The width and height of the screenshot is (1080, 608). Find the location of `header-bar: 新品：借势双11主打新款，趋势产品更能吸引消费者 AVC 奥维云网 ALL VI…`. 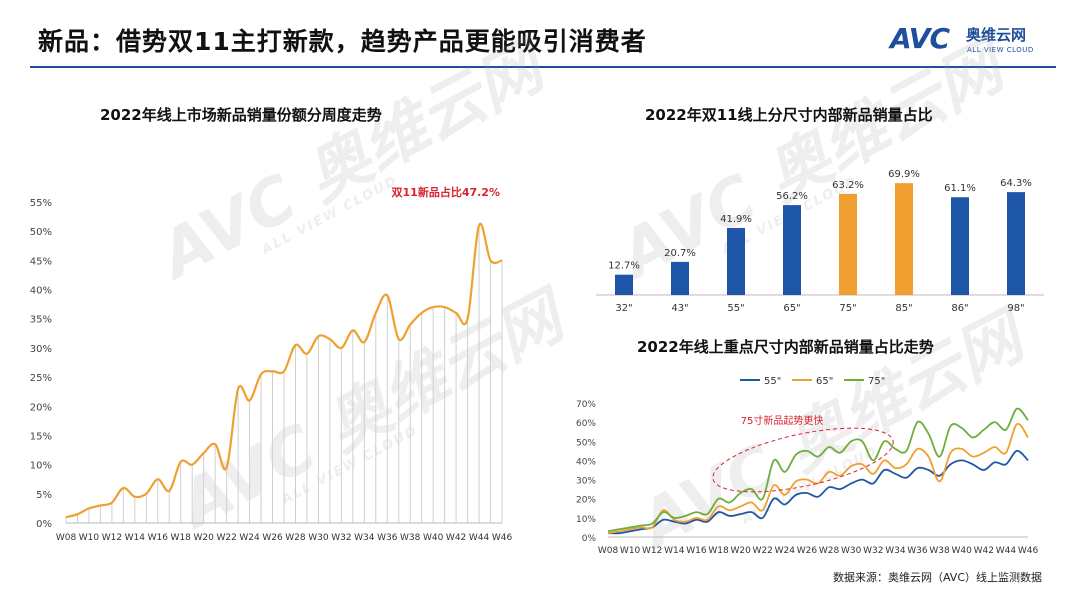

header-bar: 新品：借势双11主打新款，趋势产品更能吸引消费者 AVC 奥维云网 ALL VI… is located at coordinates (540, 33).